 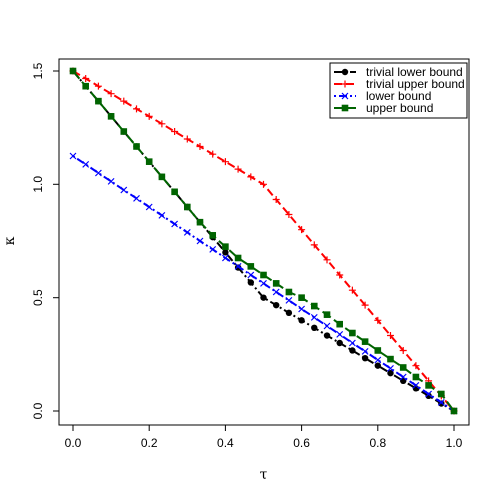 I want to click on y-tick-label: 1.0, so click(x=38, y=184).